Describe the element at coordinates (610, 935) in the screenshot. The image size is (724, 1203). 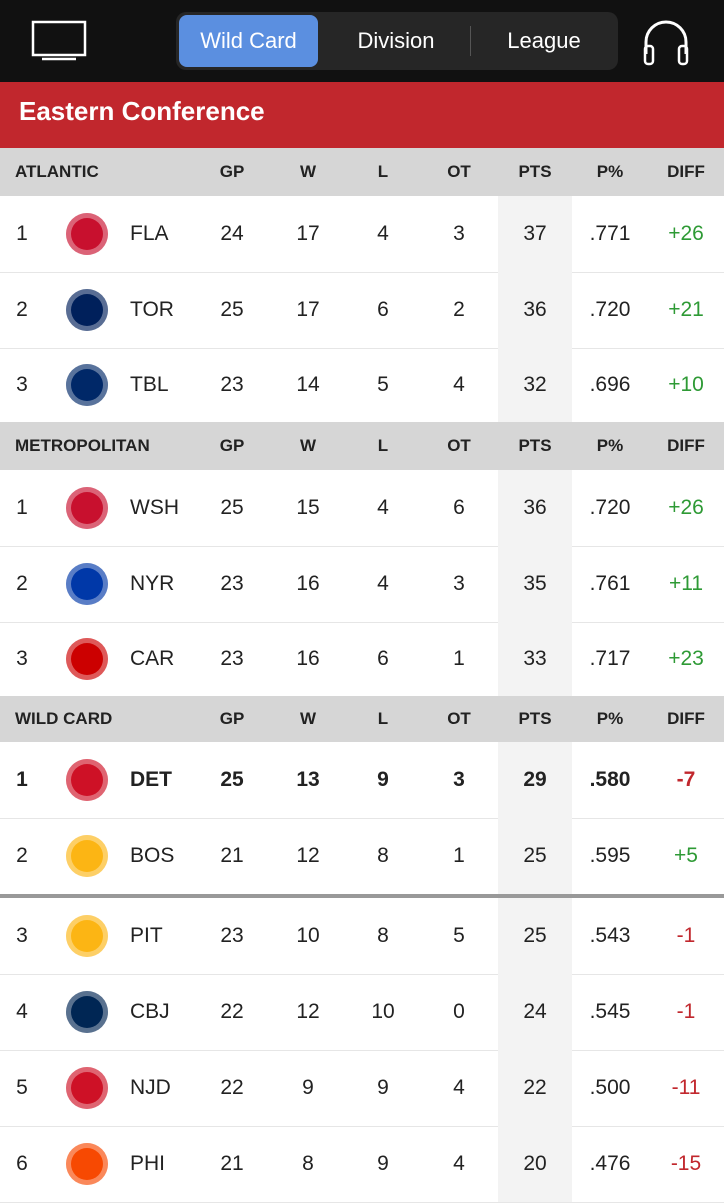
I see `stat: .543` at that location.